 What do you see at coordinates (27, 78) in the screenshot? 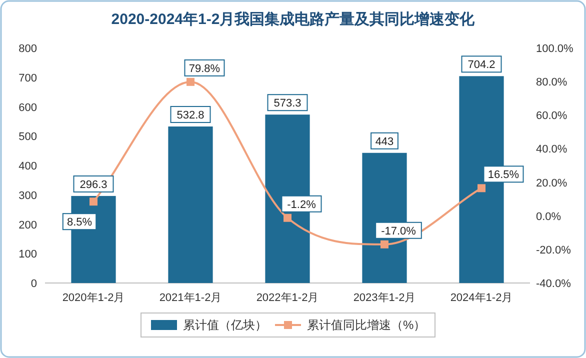
I see `y-tick-label: 700` at bounding box center [27, 78].